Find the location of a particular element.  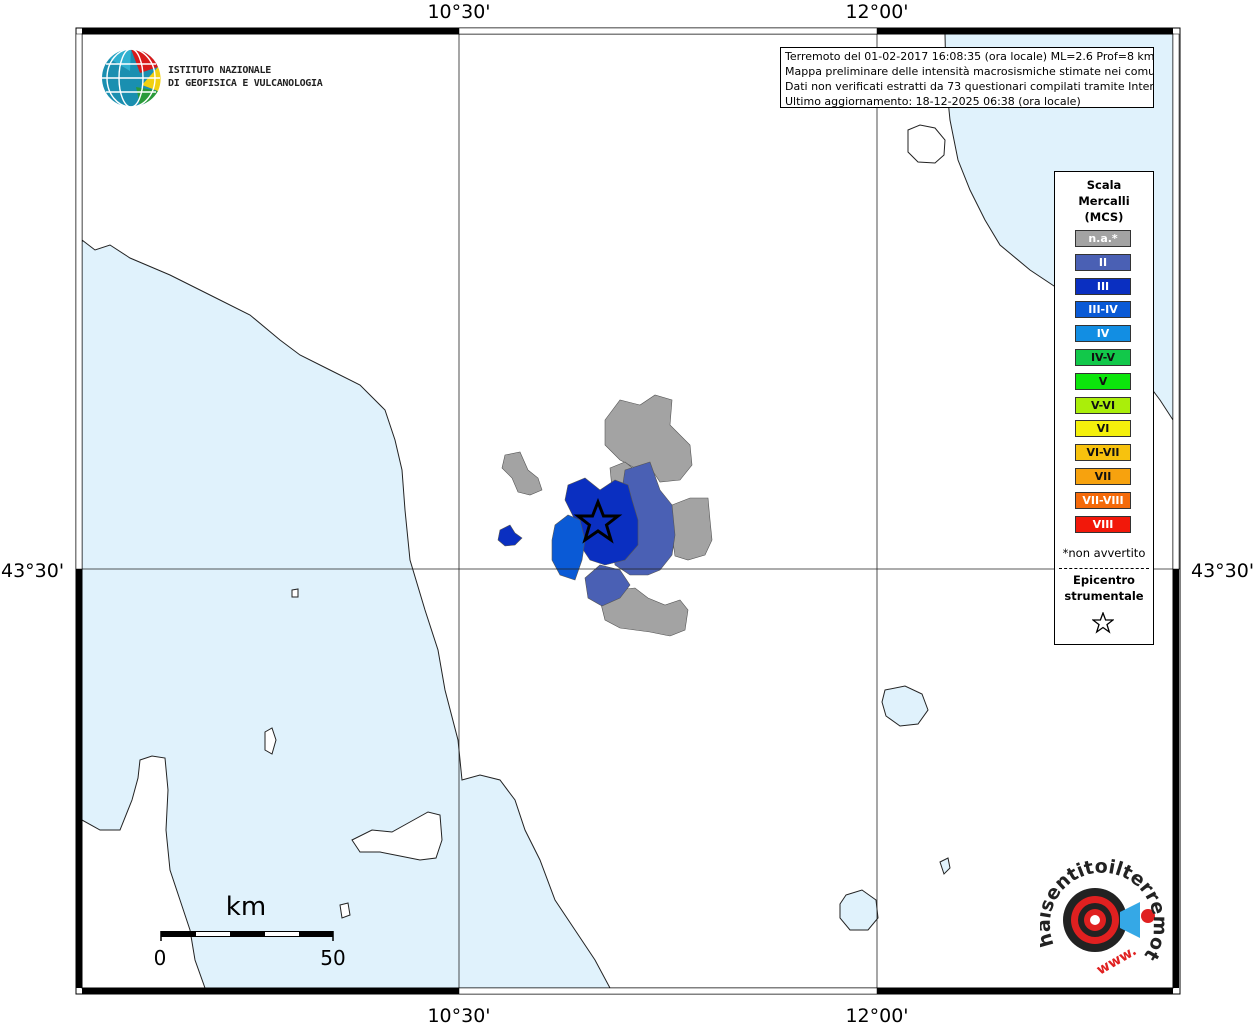

star-icon is located at coordinates (1103, 623).